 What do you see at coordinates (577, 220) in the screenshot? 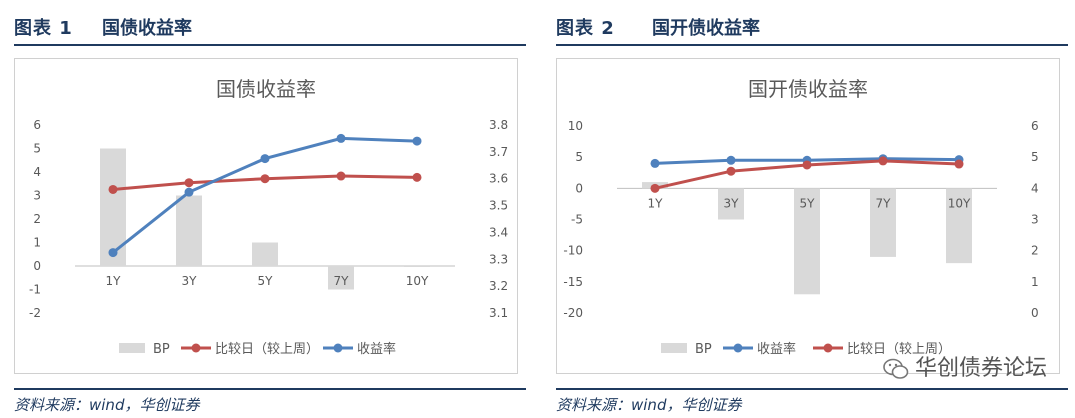
I see `y-left-tick-label: -5` at bounding box center [577, 220].